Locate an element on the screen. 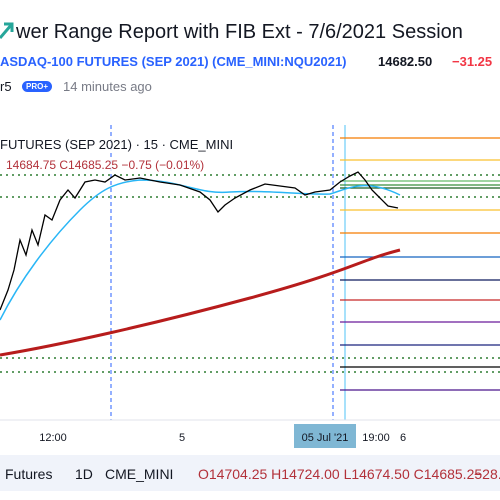 This screenshot has width=500, height=500. x-tick-label: 12:00 is located at coordinates (53, 438).